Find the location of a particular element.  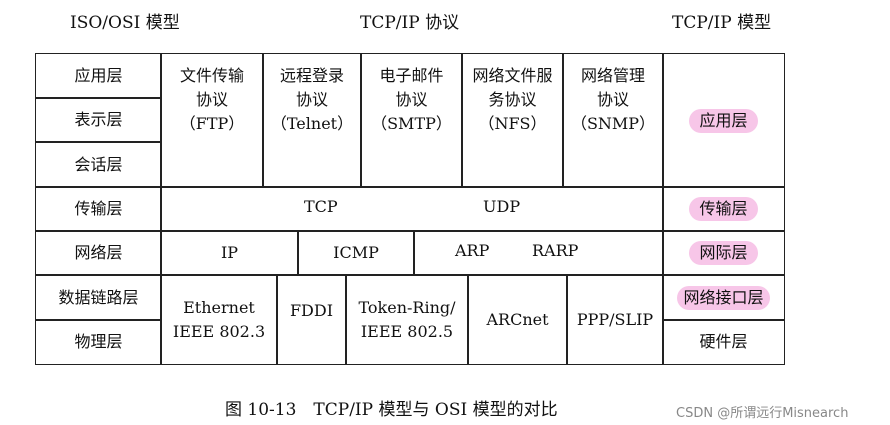

protocol-label-line2: IEEE 802.3 is located at coordinates (219, 331).